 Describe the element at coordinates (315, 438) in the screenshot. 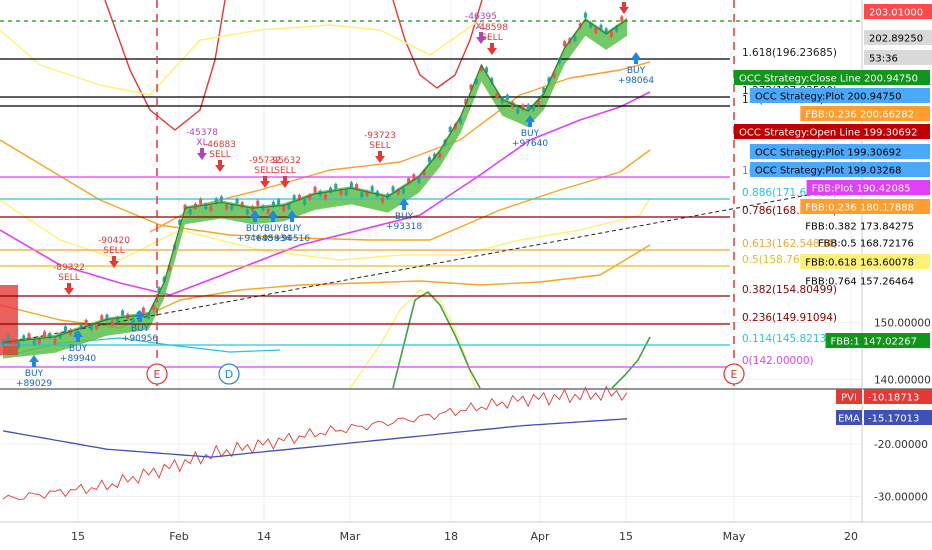

I see `series-ema` at that location.